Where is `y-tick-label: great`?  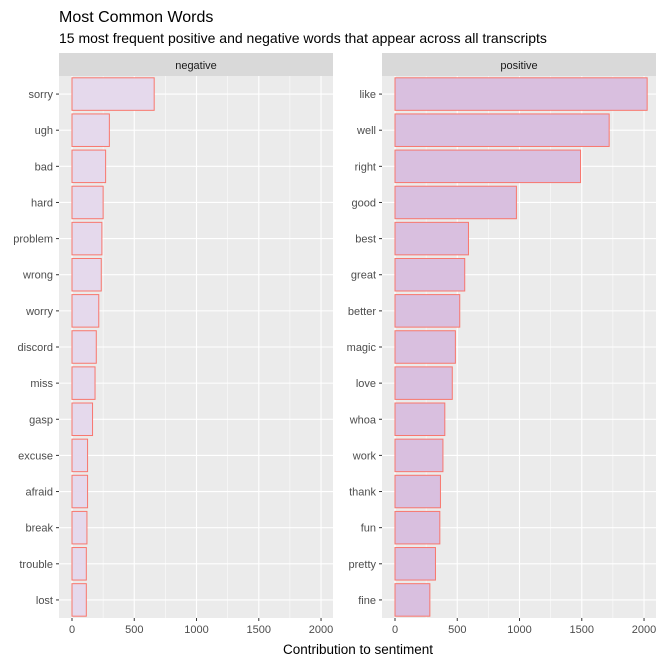
y-tick-label: great is located at coordinates (363, 276).